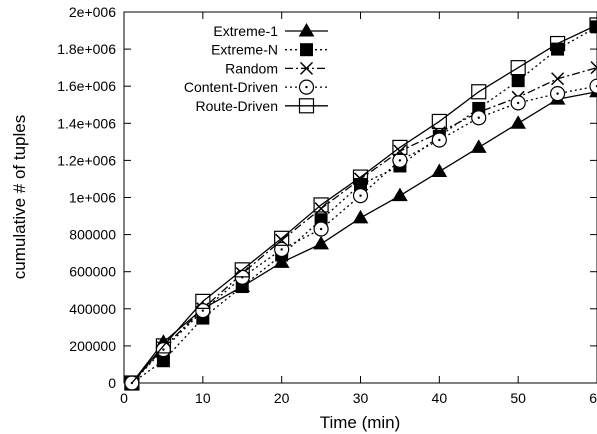  I want to click on y-axis-title: cumulative # of tuples, so click(19, 197).